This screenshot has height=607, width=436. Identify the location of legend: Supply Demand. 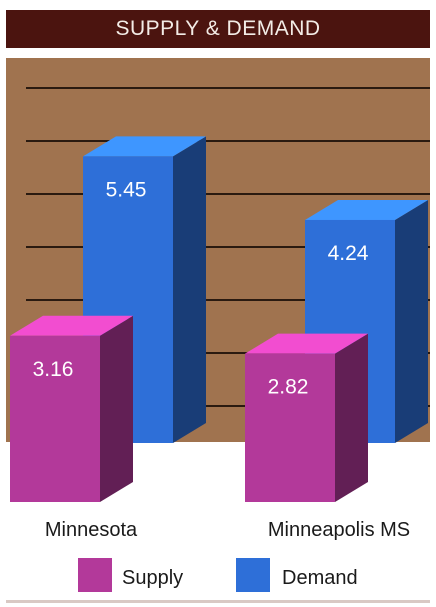
(218, 575).